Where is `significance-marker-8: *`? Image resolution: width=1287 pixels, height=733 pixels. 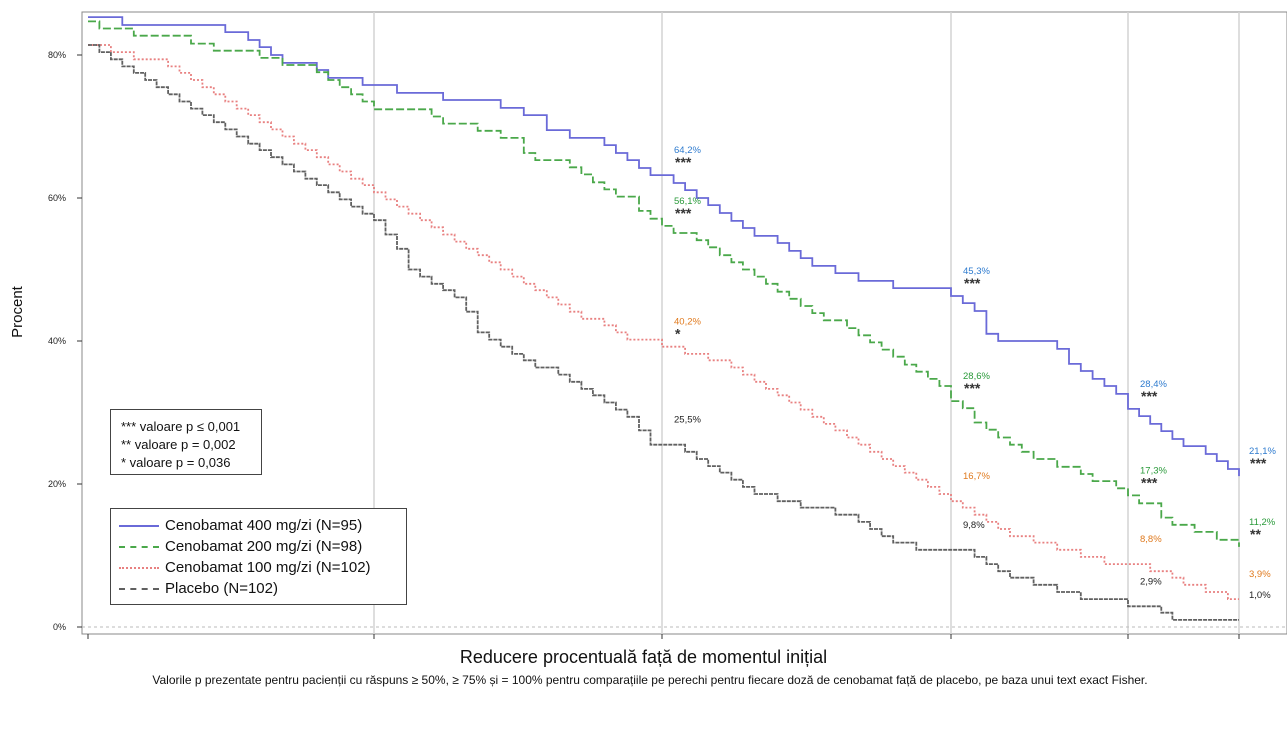 significance-marker-8: * is located at coordinates (678, 334).